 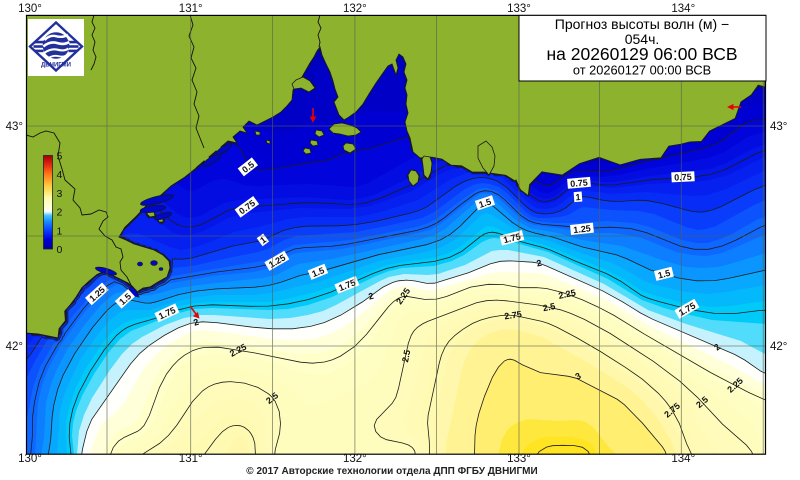 What do you see at coordinates (60, 157) in the screenshot?
I see `svg-text: 5` at bounding box center [60, 157].